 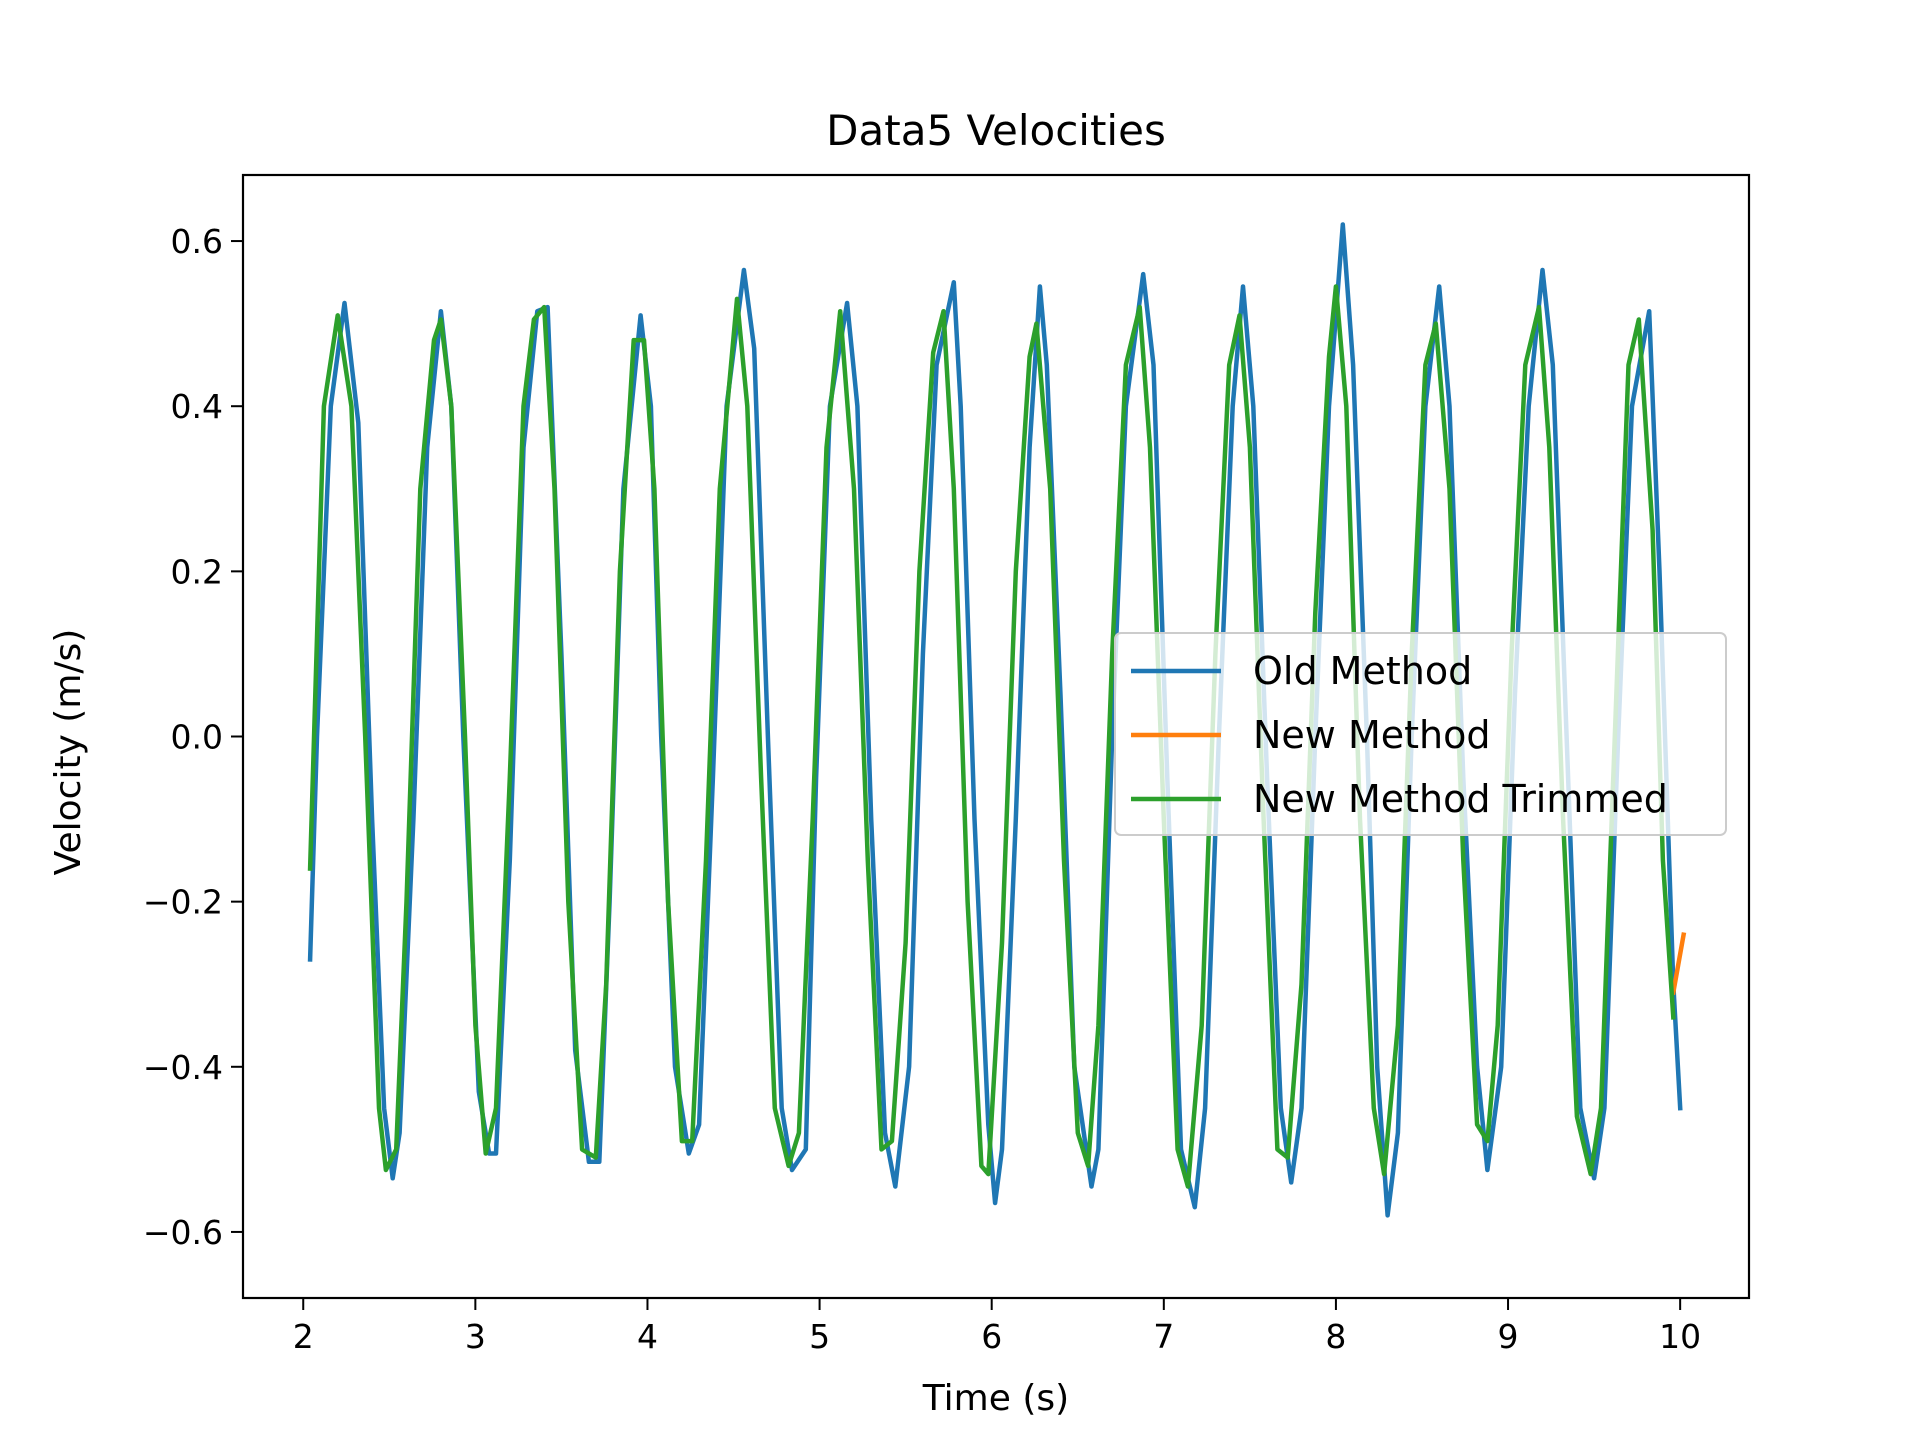 I want to click on x-tick-label: 10, so click(x=1680, y=1336).